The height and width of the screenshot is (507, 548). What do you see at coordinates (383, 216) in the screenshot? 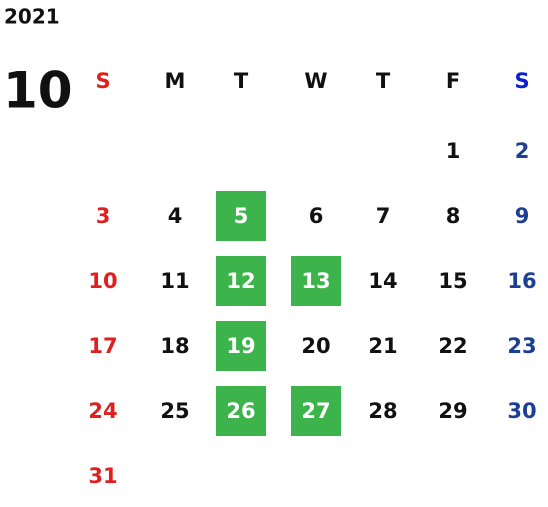
I see `day-number: 7` at bounding box center [383, 216].